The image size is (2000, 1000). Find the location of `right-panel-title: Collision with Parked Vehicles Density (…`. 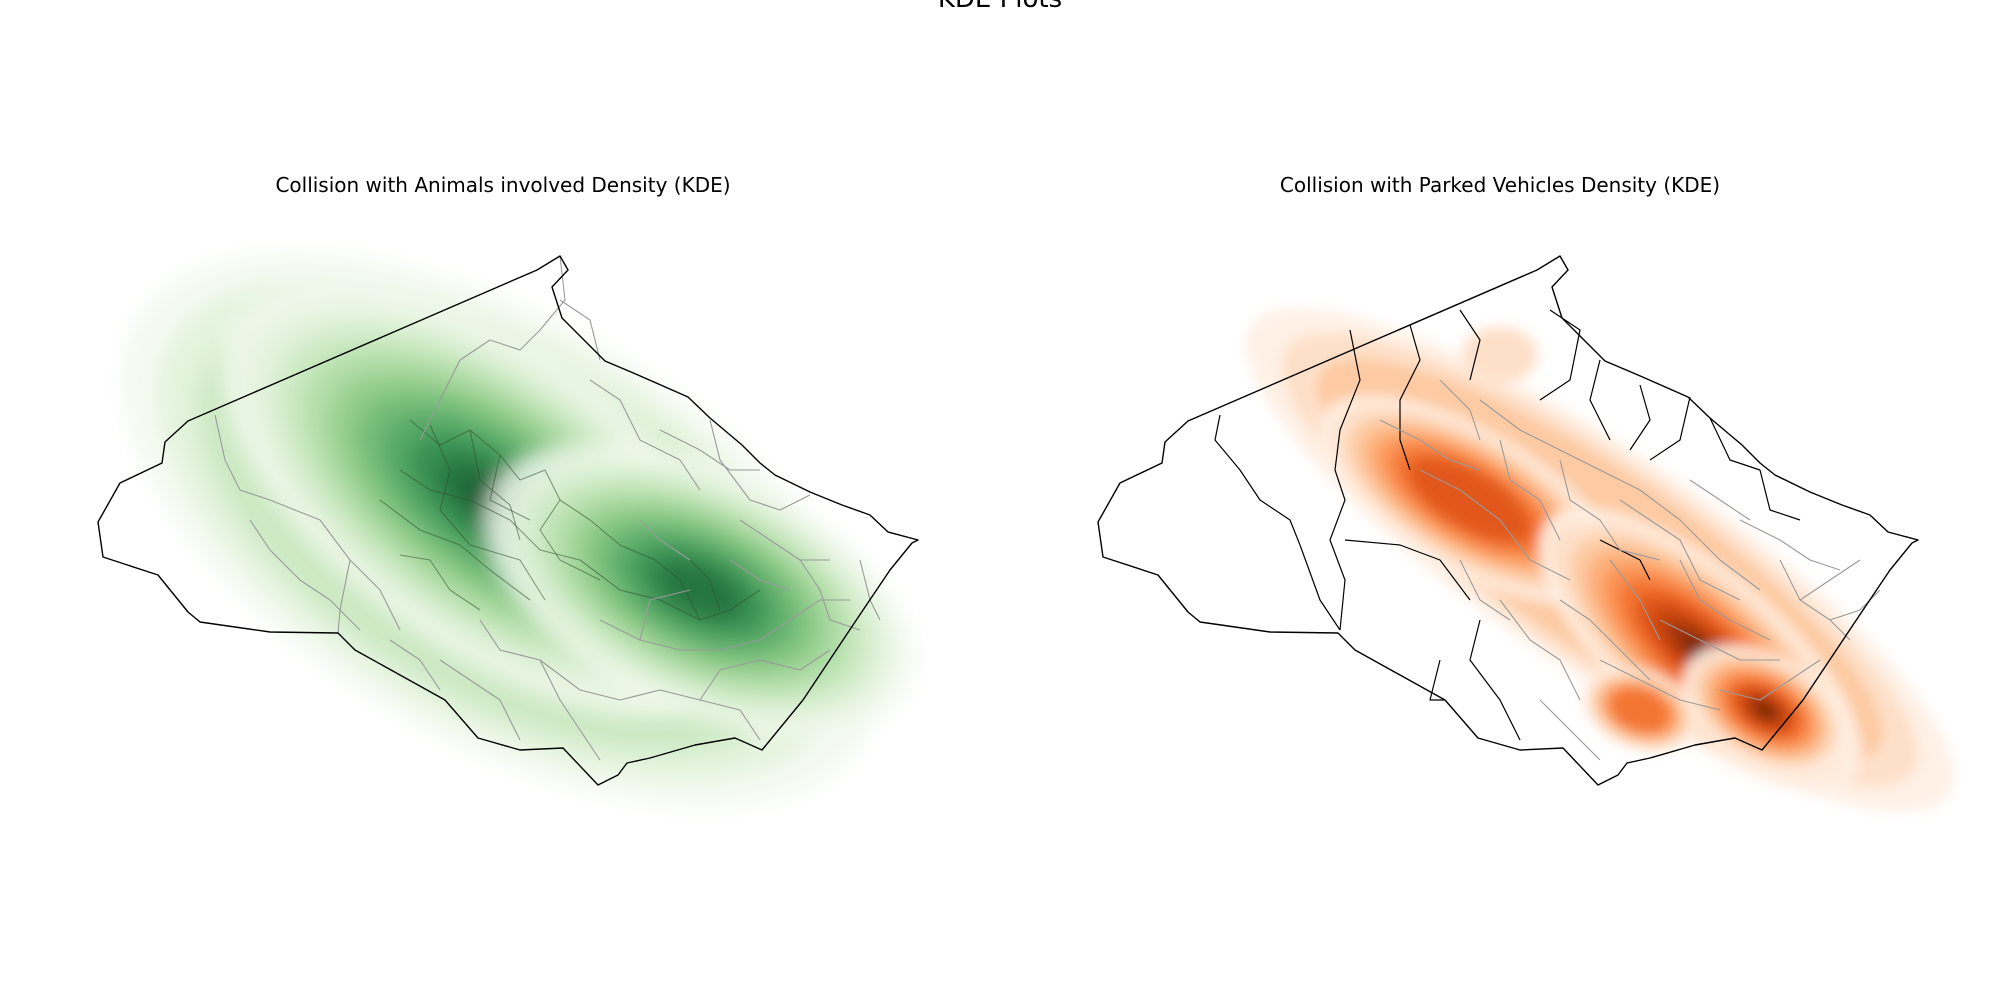

right-panel-title: Collision with Parked Vehicles Density (… is located at coordinates (1500, 185).